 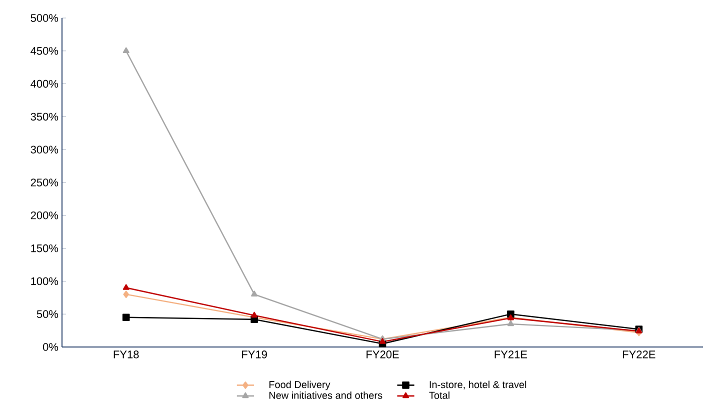 What do you see at coordinates (44, 182) in the screenshot?
I see `y-tick-label: 250%` at bounding box center [44, 182].